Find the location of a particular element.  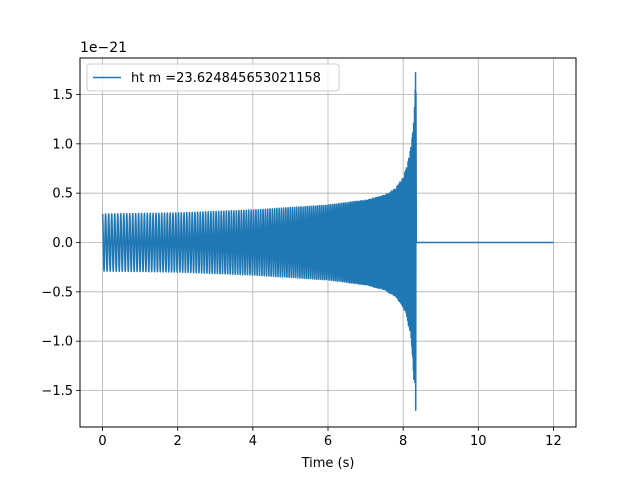

legend-box is located at coordinates (213, 77).